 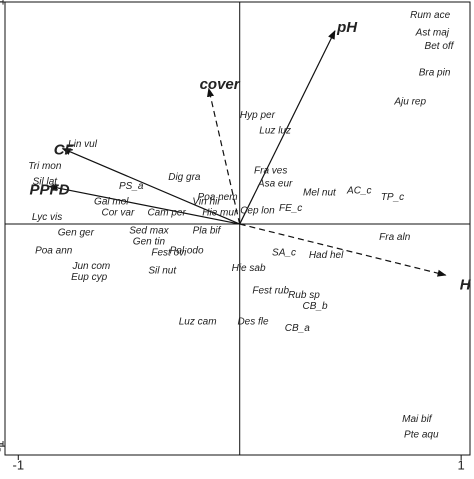 I want to click on species-point: Tri mon, so click(x=45, y=166).